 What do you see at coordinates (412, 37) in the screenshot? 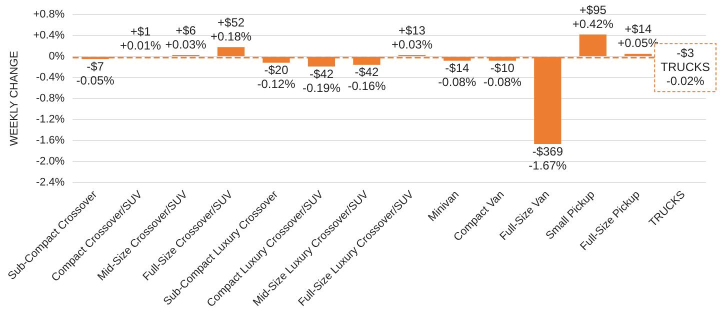
I see `data-label: +$13 +0.03%` at bounding box center [412, 37].